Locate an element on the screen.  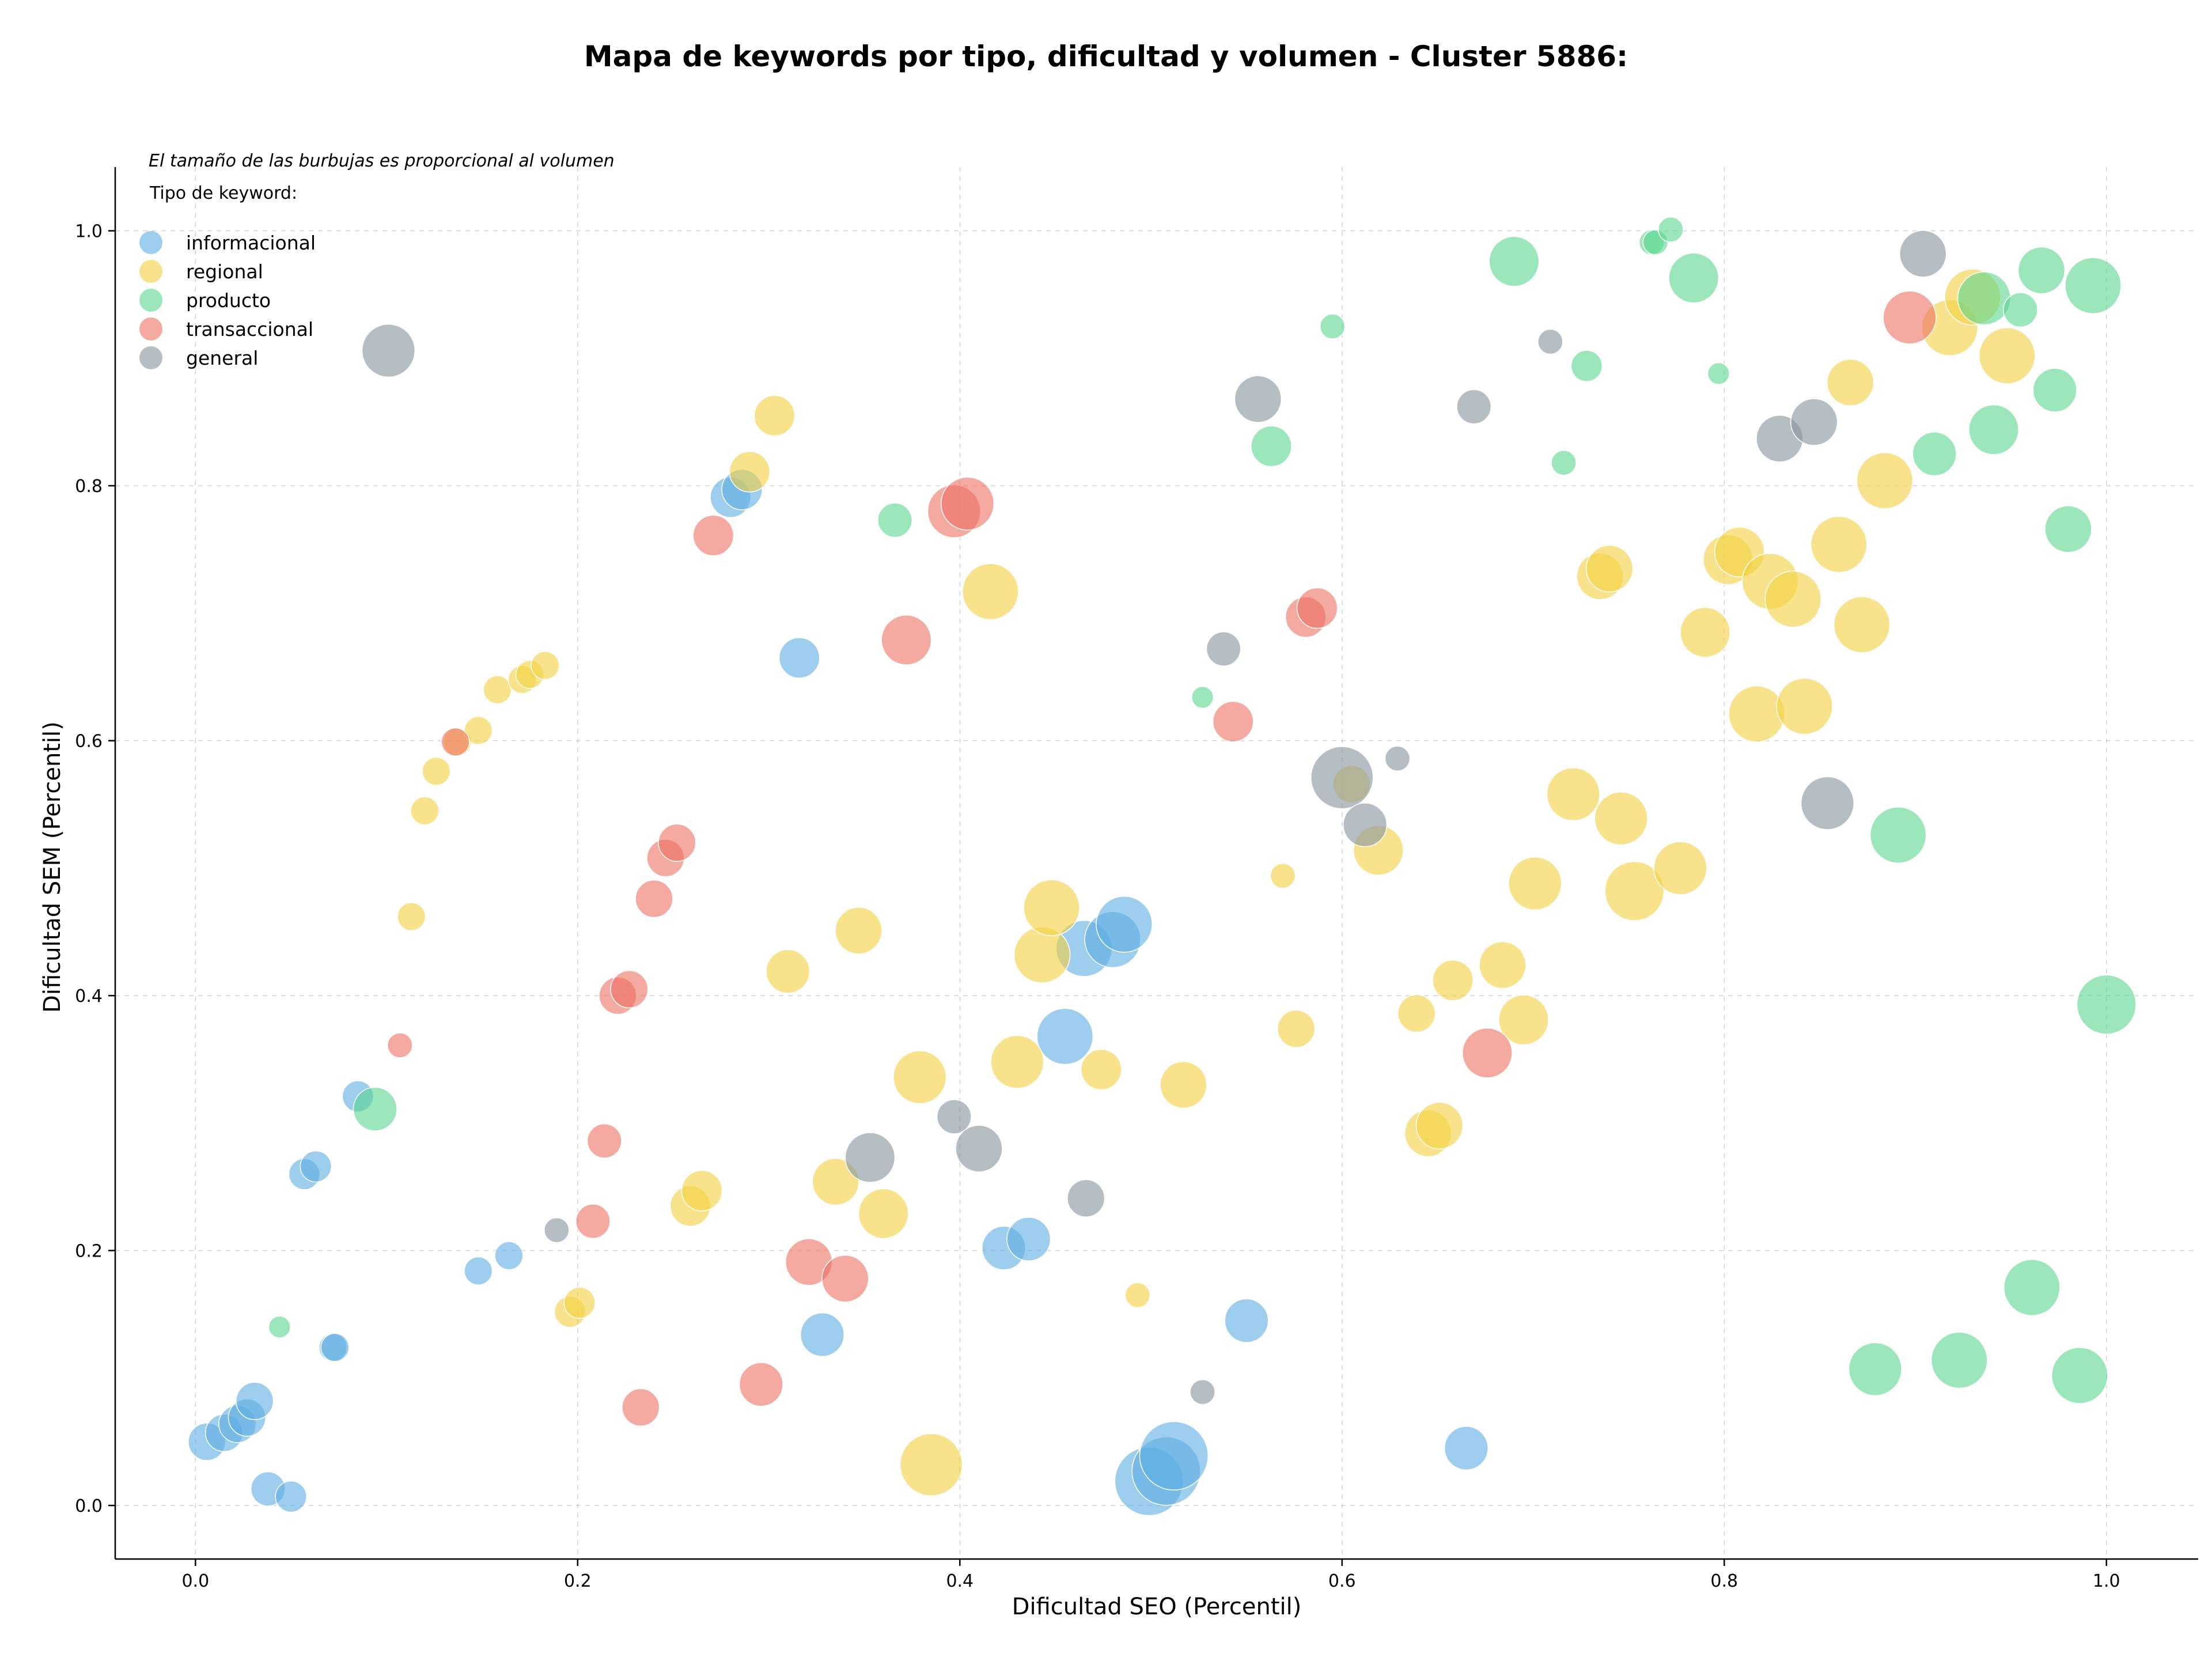
legend-marker-informacional is located at coordinates (150, 242).